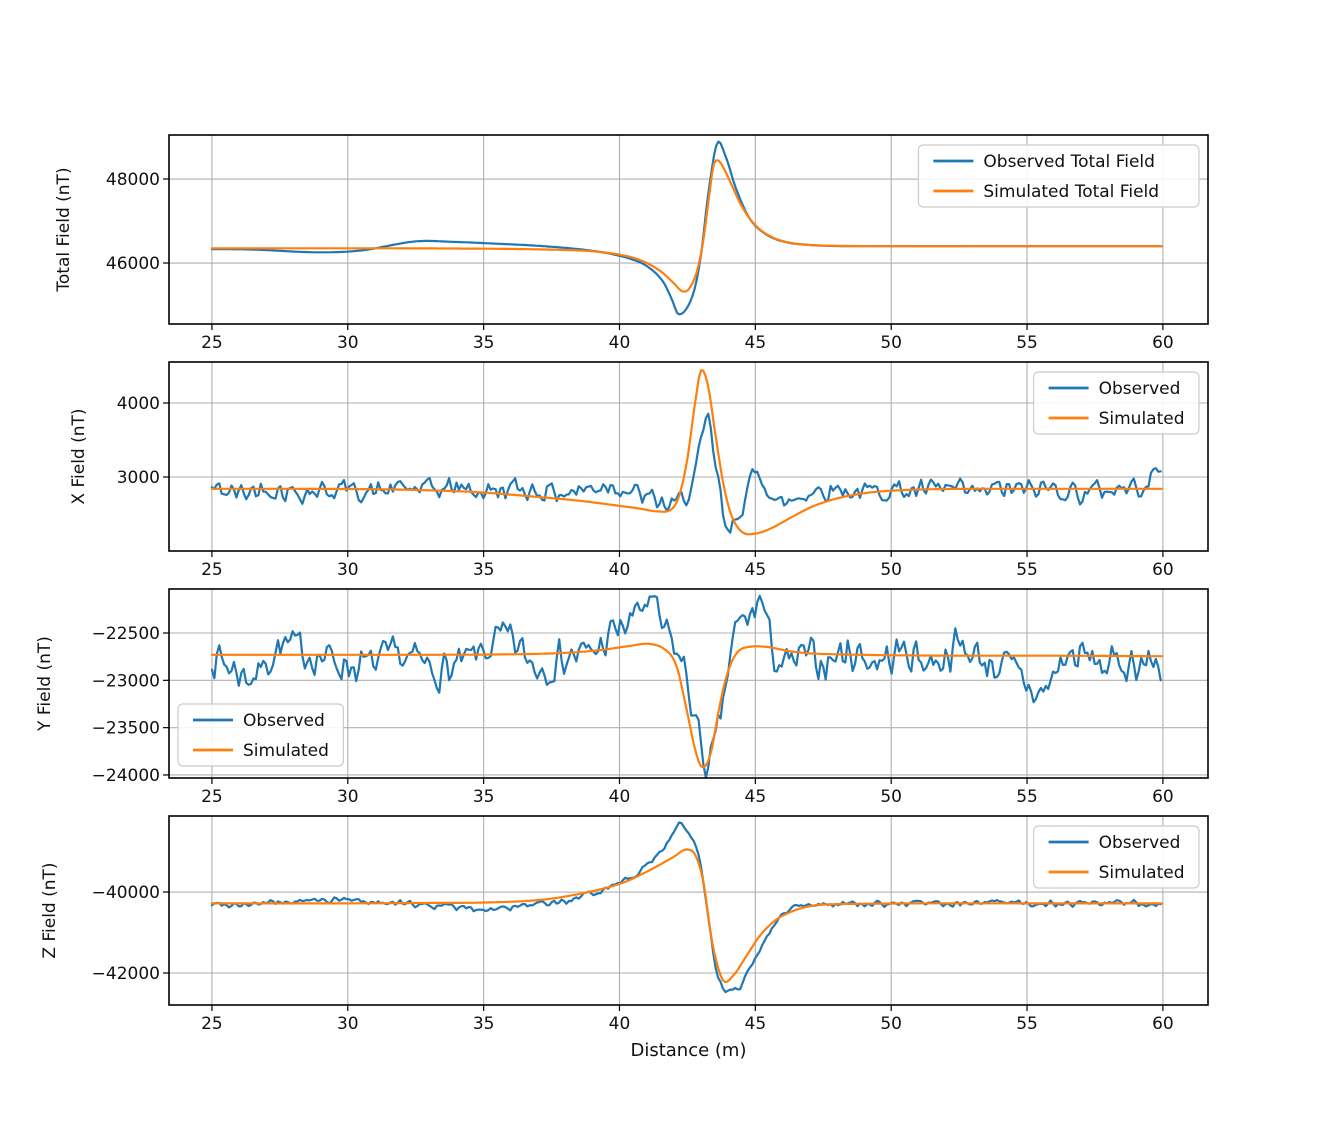  Describe the element at coordinates (133, 180) in the screenshot. I see `y-tick-label: 48000` at that location.